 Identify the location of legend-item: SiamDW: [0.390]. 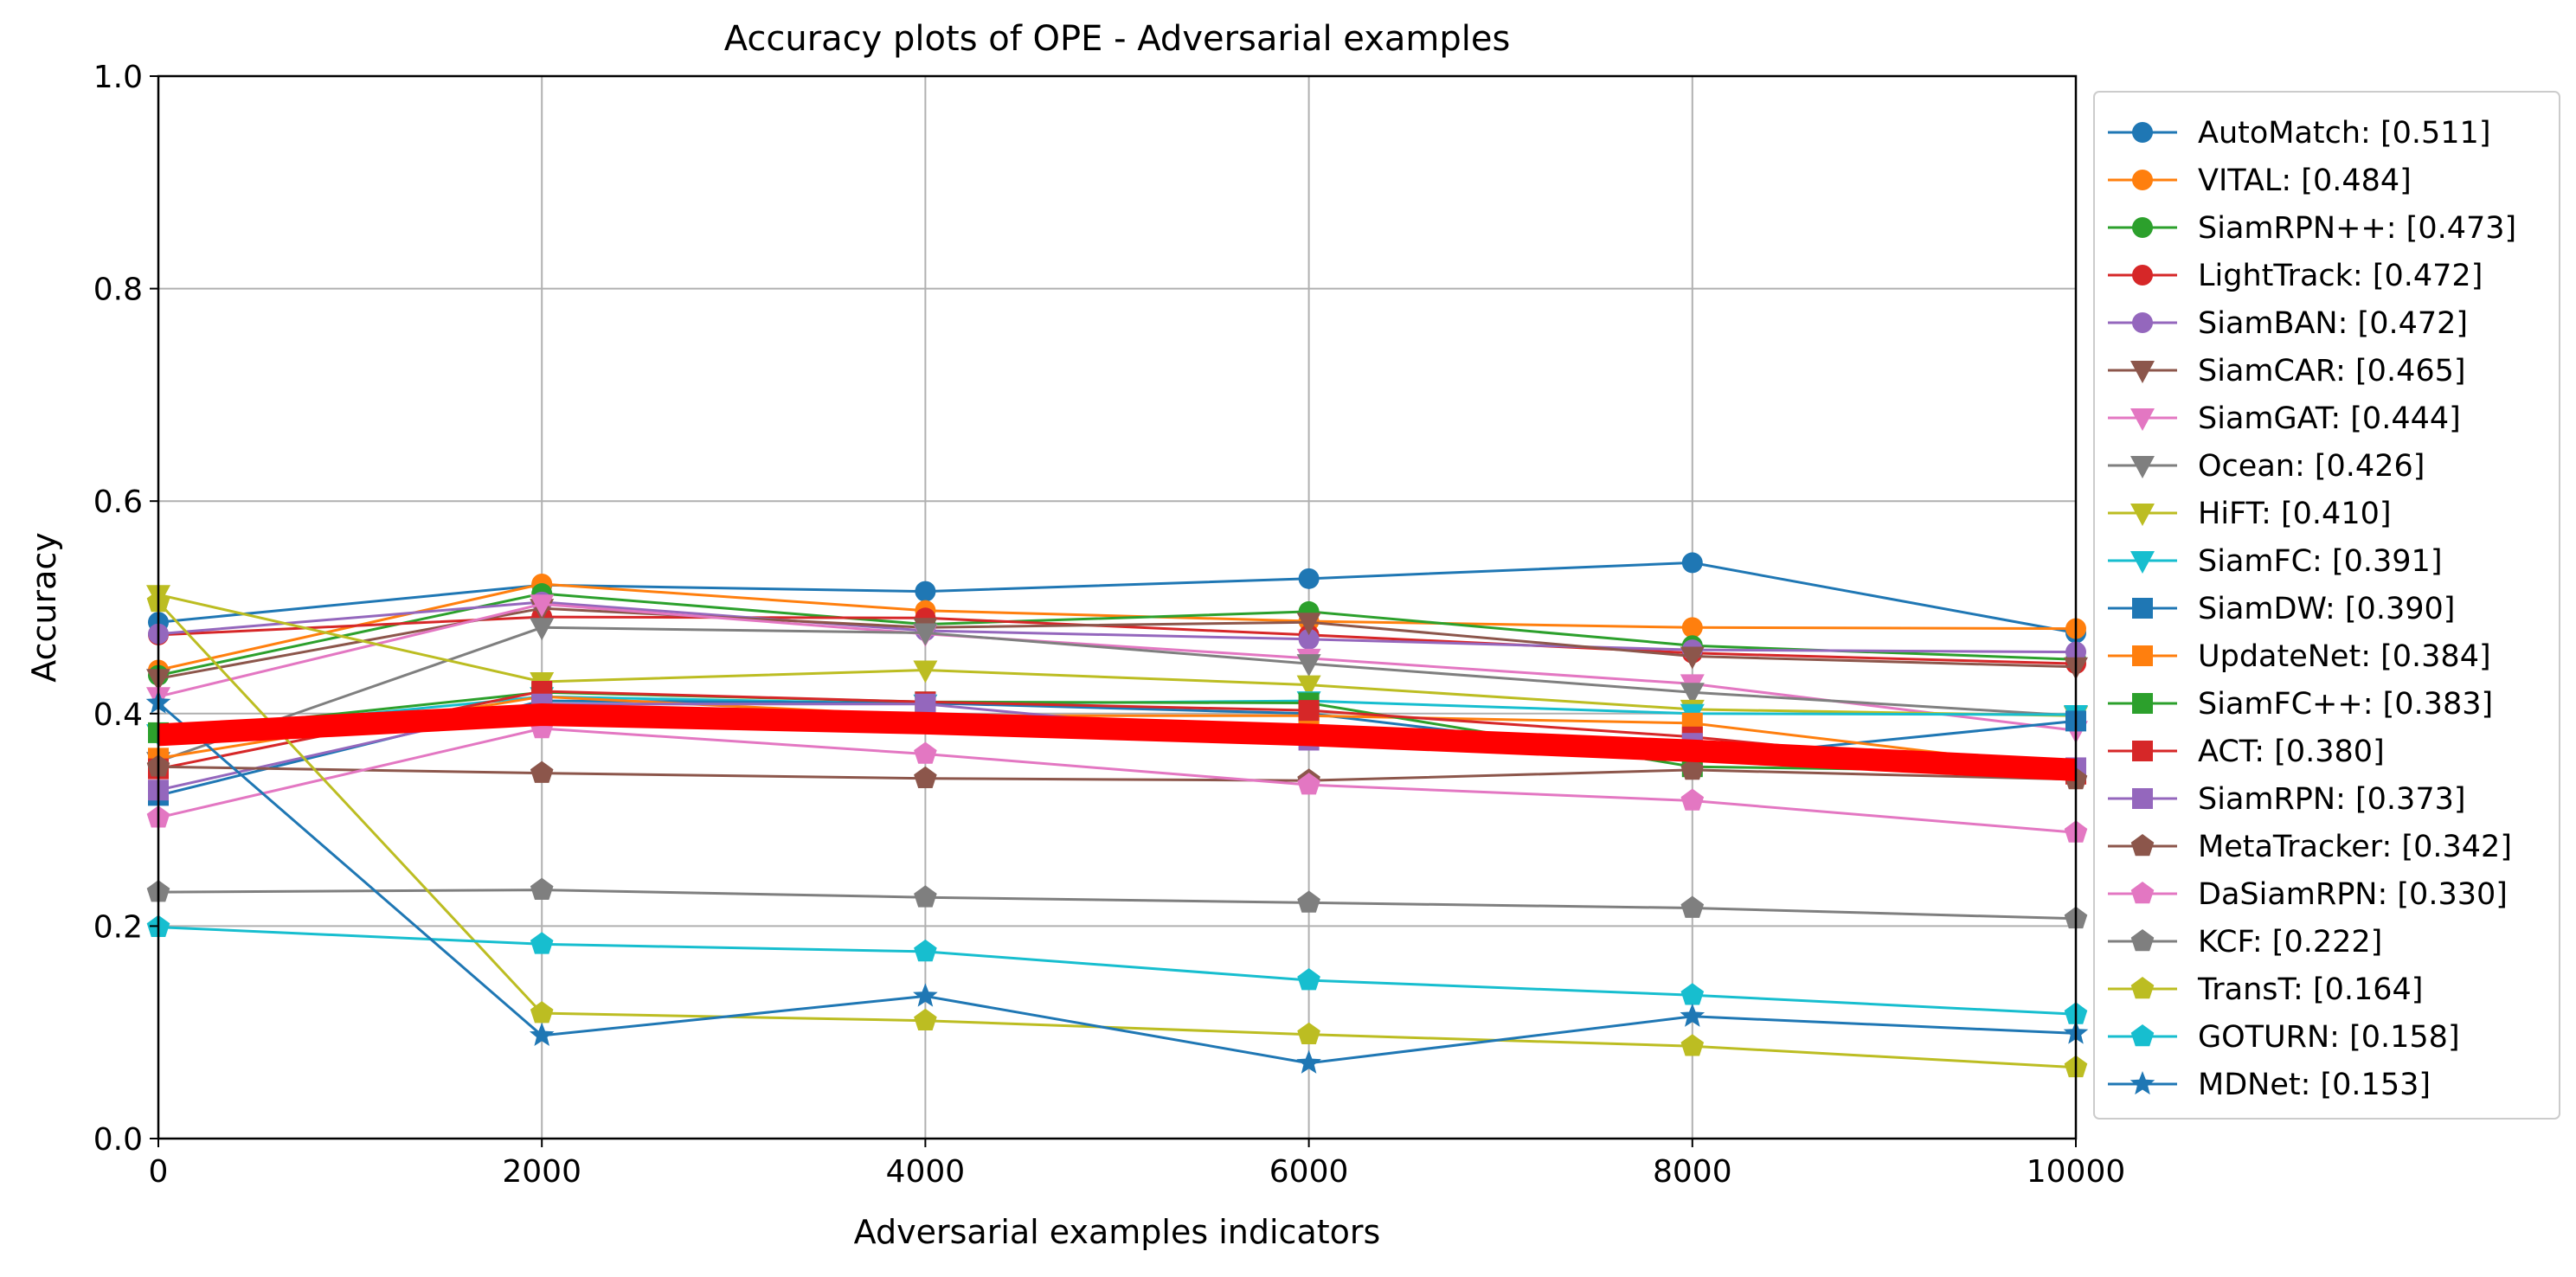
(2281, 609).